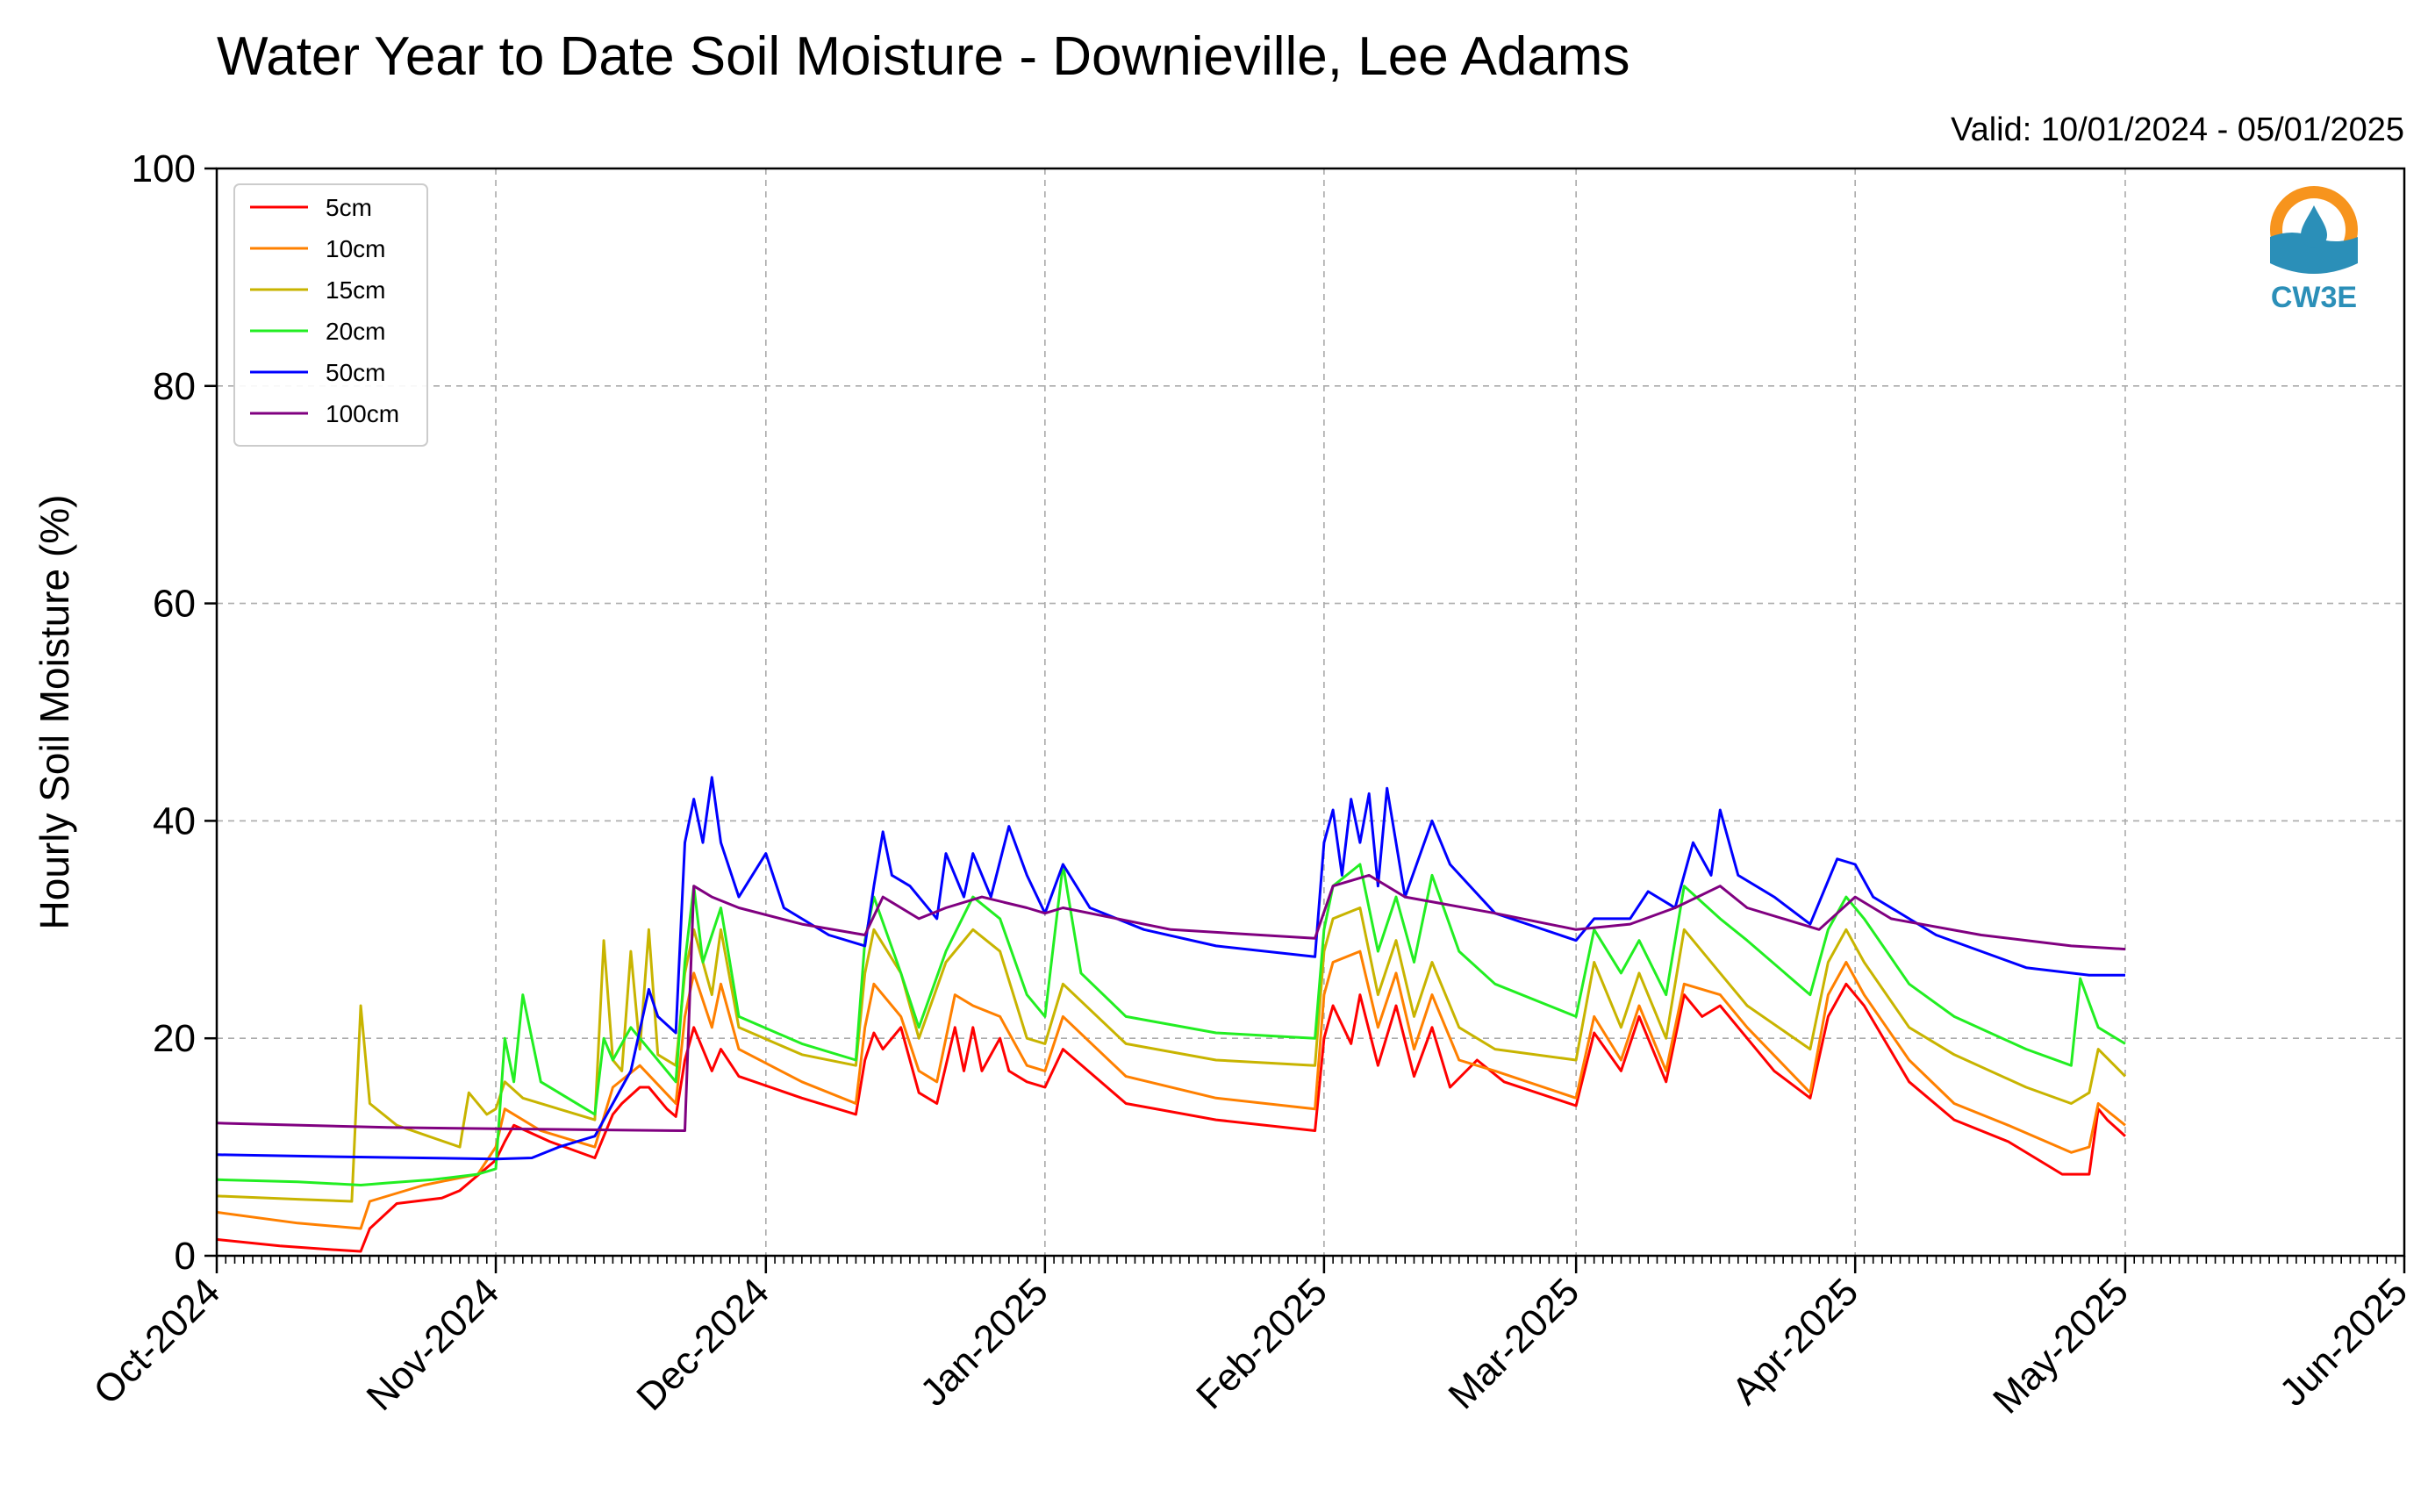 The width and height of the screenshot is (2428, 1512). What do you see at coordinates (356, 290) in the screenshot?
I see `legend-label: 15cm` at bounding box center [356, 290].